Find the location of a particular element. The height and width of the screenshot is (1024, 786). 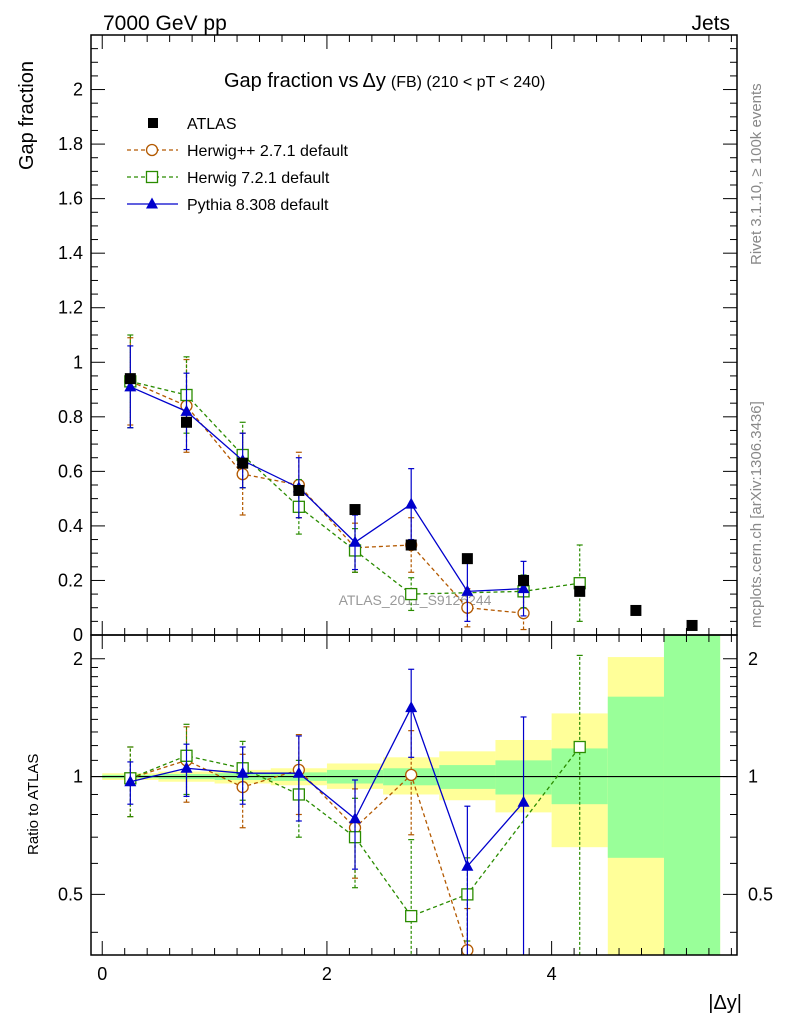

legend-marker-herwigpp is located at coordinates (152, 150).